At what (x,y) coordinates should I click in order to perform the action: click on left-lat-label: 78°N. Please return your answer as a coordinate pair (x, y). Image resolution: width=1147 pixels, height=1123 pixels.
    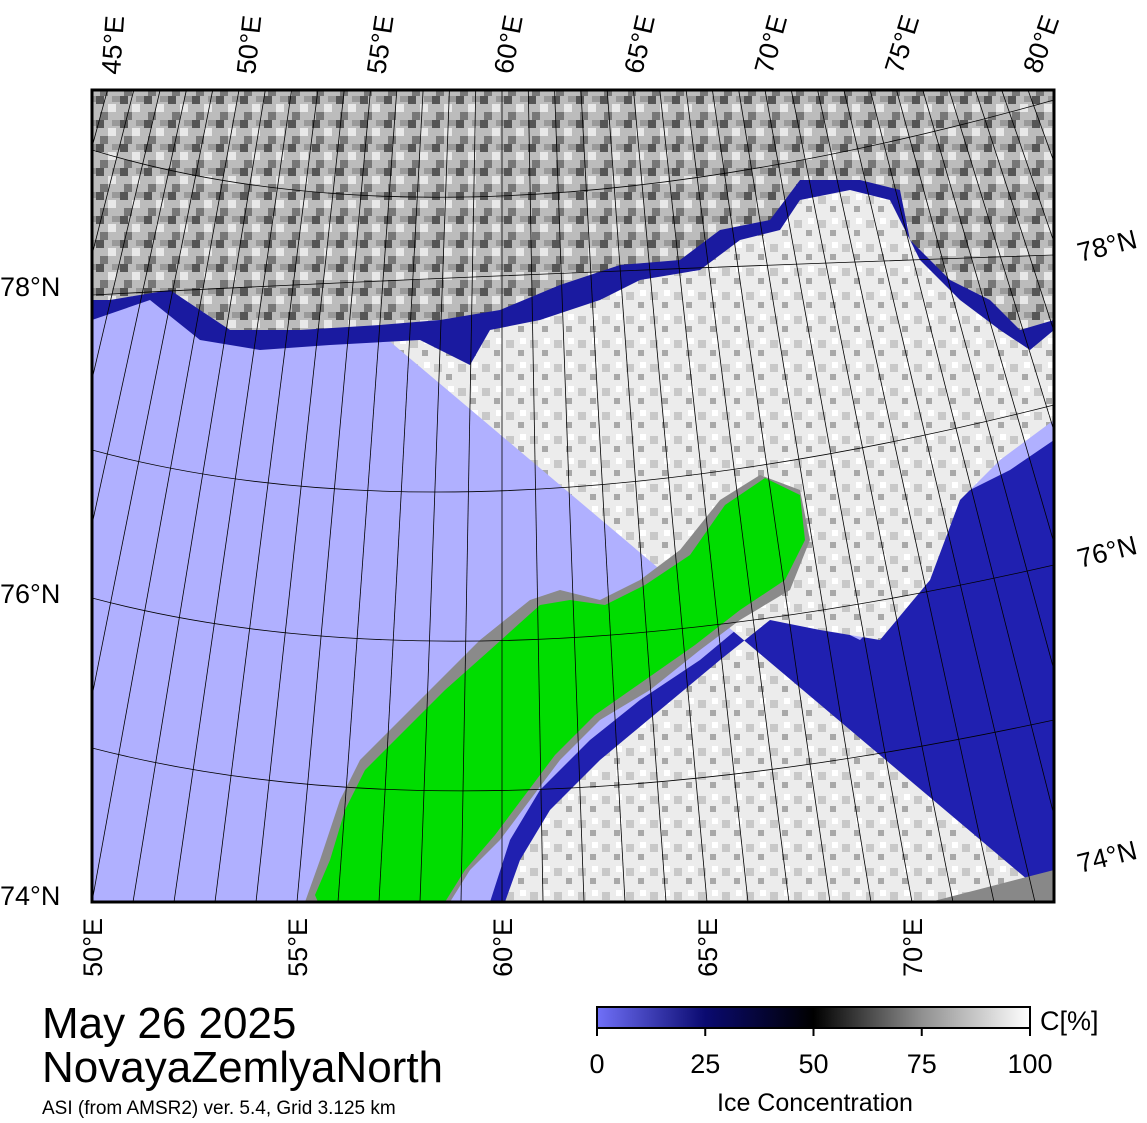
    Looking at the image, I should click on (30, 287).